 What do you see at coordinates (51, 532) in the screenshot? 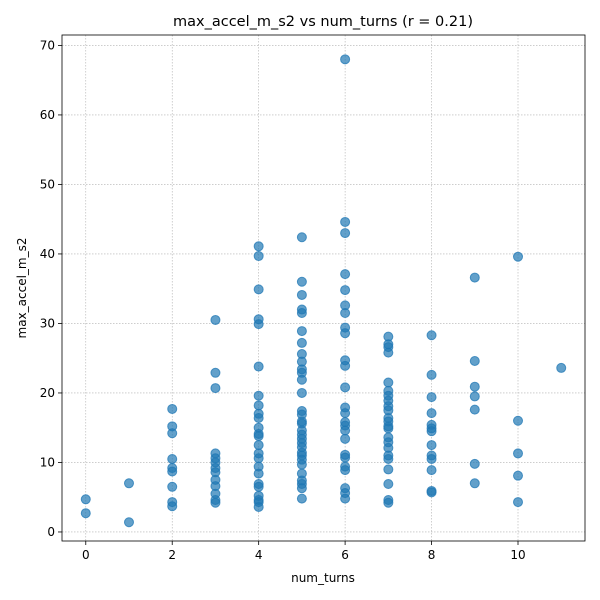
I see `y-tick-label: 0` at bounding box center [51, 532].